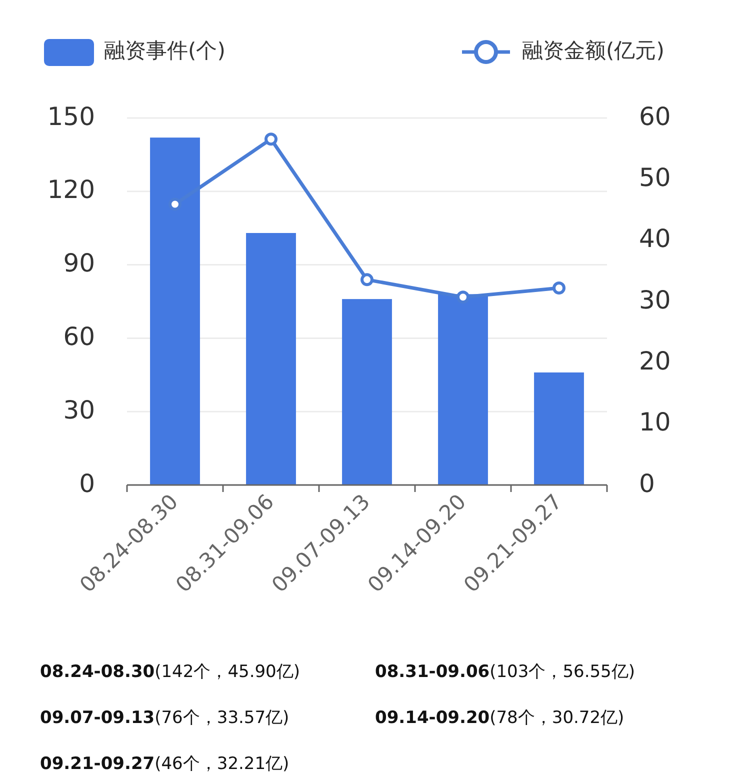 This screenshot has width=750, height=778. What do you see at coordinates (79, 263) in the screenshot?
I see `y-tick-label: 90` at bounding box center [79, 263].